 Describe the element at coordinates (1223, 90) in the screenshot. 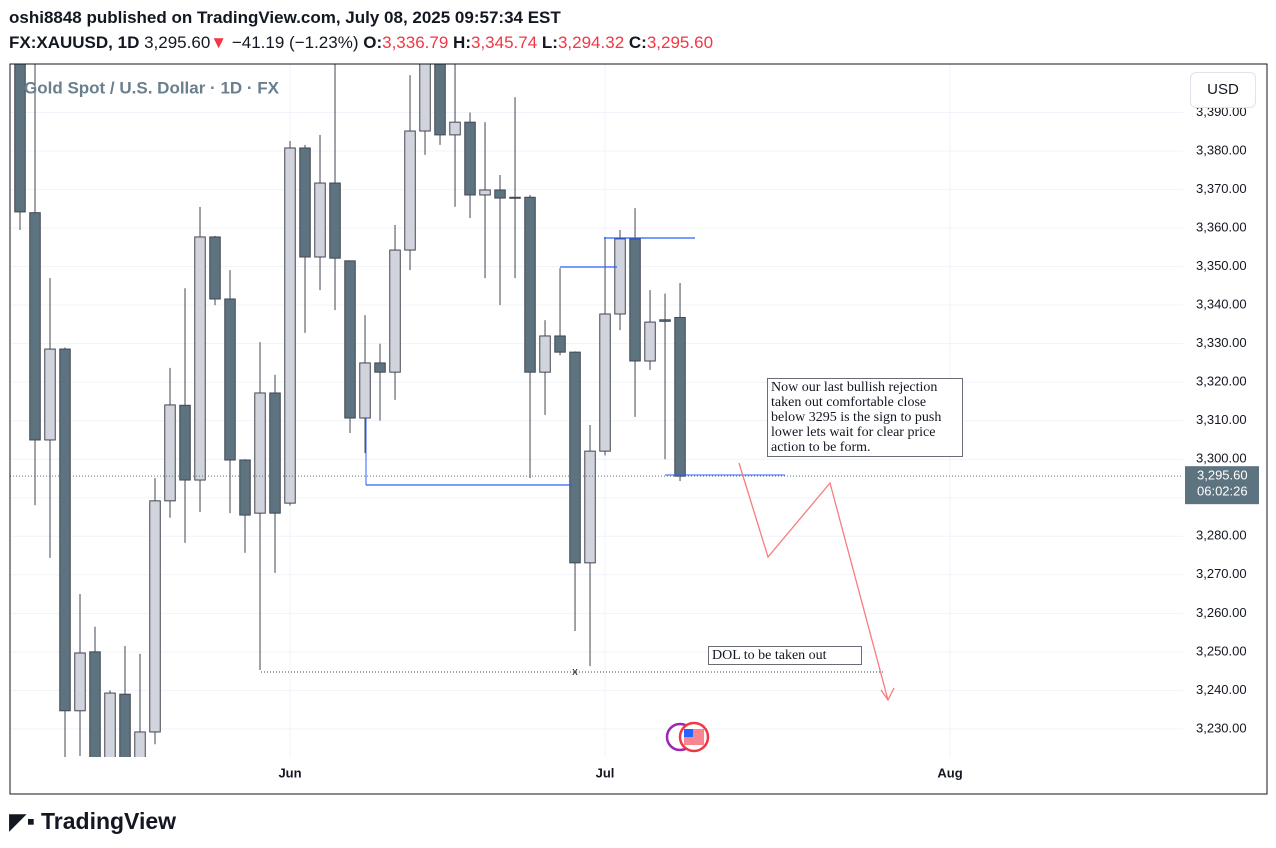

I see `currency-button: USD` at that location.